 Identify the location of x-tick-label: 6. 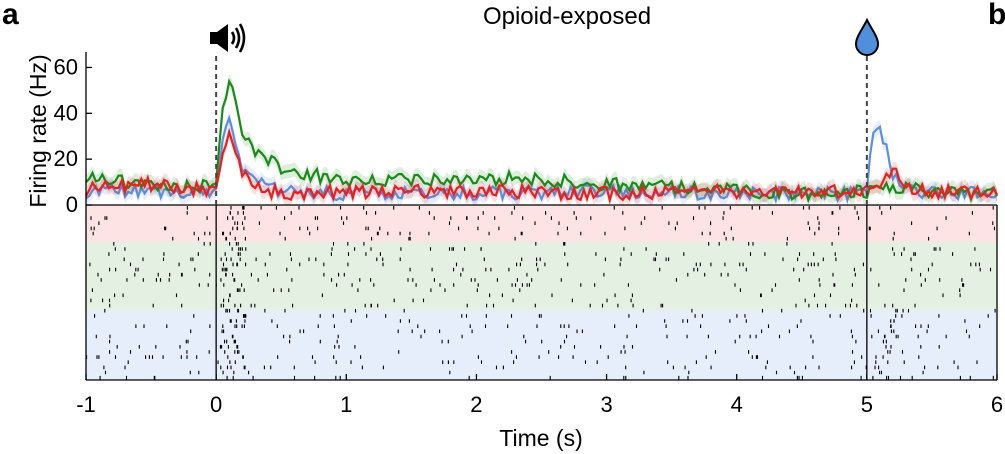
(997, 404).